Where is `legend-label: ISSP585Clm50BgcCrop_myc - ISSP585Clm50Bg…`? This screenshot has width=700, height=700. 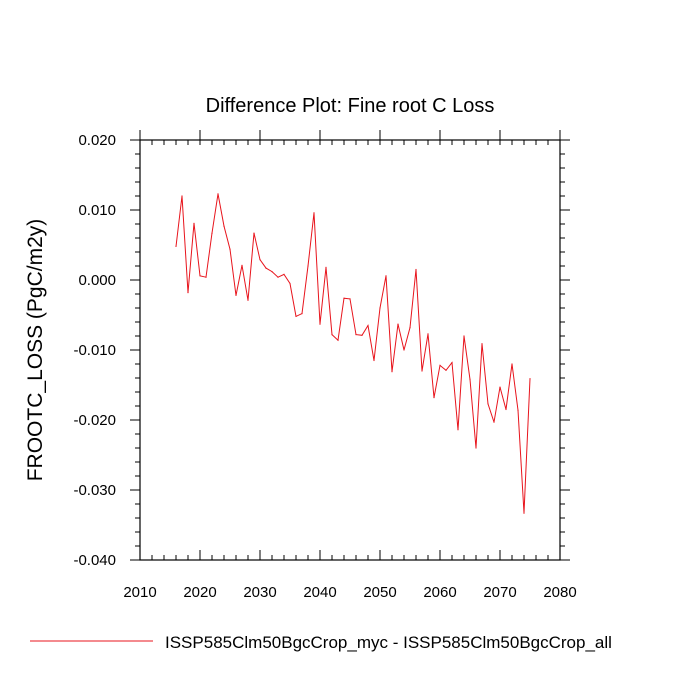
legend-label: ISSP585Clm50BgcCrop_myc - ISSP585Clm50Bg… is located at coordinates (388, 642).